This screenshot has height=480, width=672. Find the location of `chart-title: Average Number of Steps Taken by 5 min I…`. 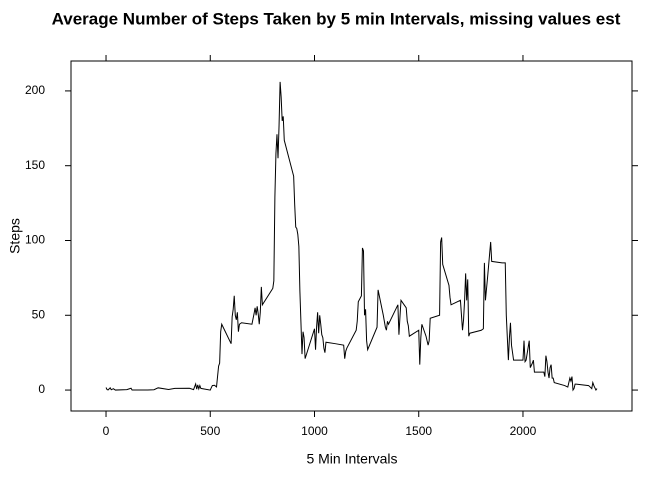

chart-title: Average Number of Steps Taken by 5 min I… is located at coordinates (336, 18).